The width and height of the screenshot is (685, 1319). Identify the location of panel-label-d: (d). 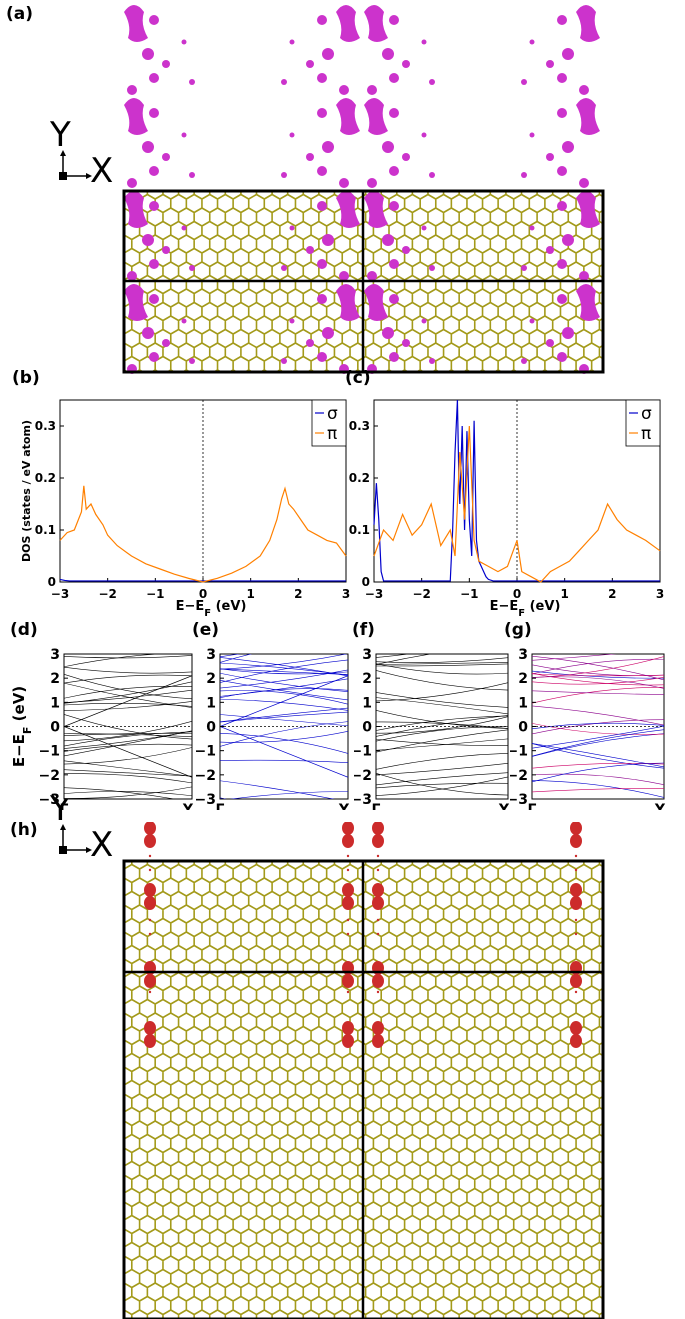
(24, 630).